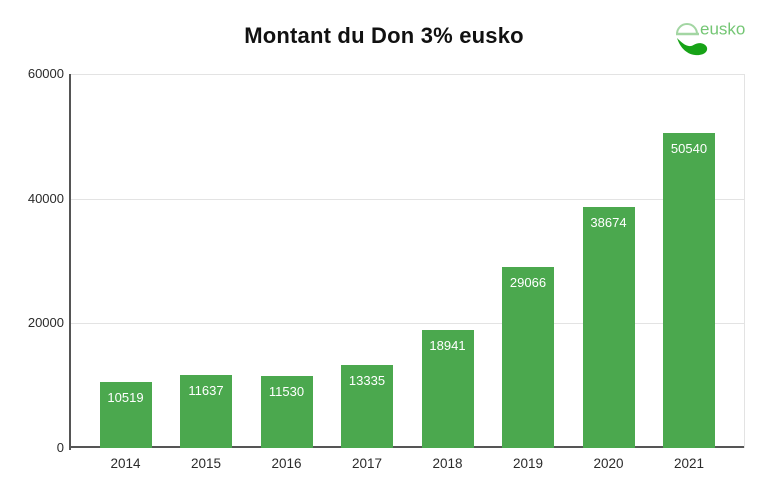 The image size is (768, 496). I want to click on plot-right-border, so click(744, 261).